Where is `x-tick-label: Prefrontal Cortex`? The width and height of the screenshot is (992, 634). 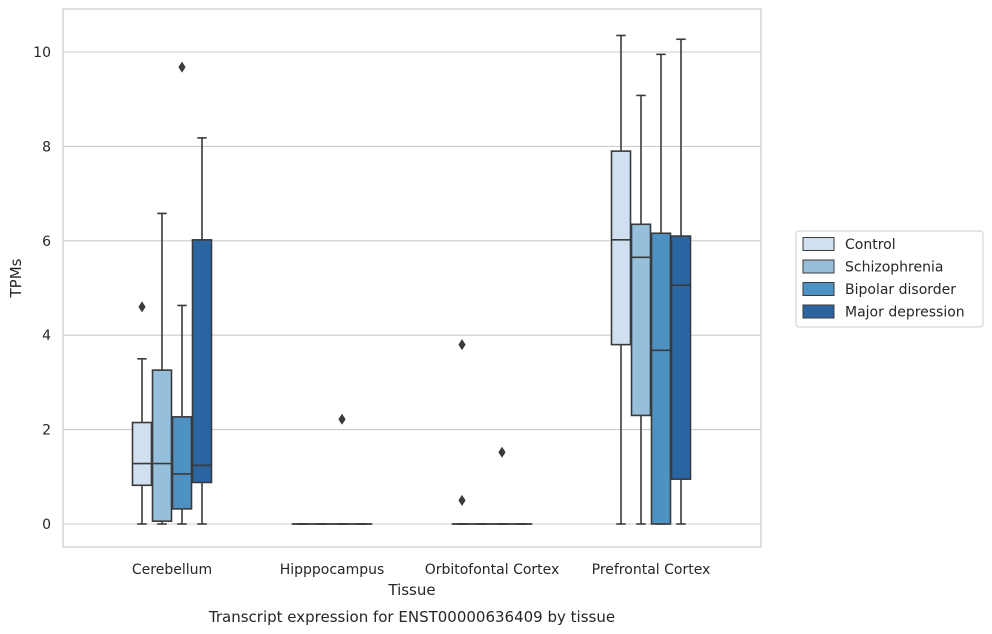 x-tick-label: Prefrontal Cortex is located at coordinates (651, 570).